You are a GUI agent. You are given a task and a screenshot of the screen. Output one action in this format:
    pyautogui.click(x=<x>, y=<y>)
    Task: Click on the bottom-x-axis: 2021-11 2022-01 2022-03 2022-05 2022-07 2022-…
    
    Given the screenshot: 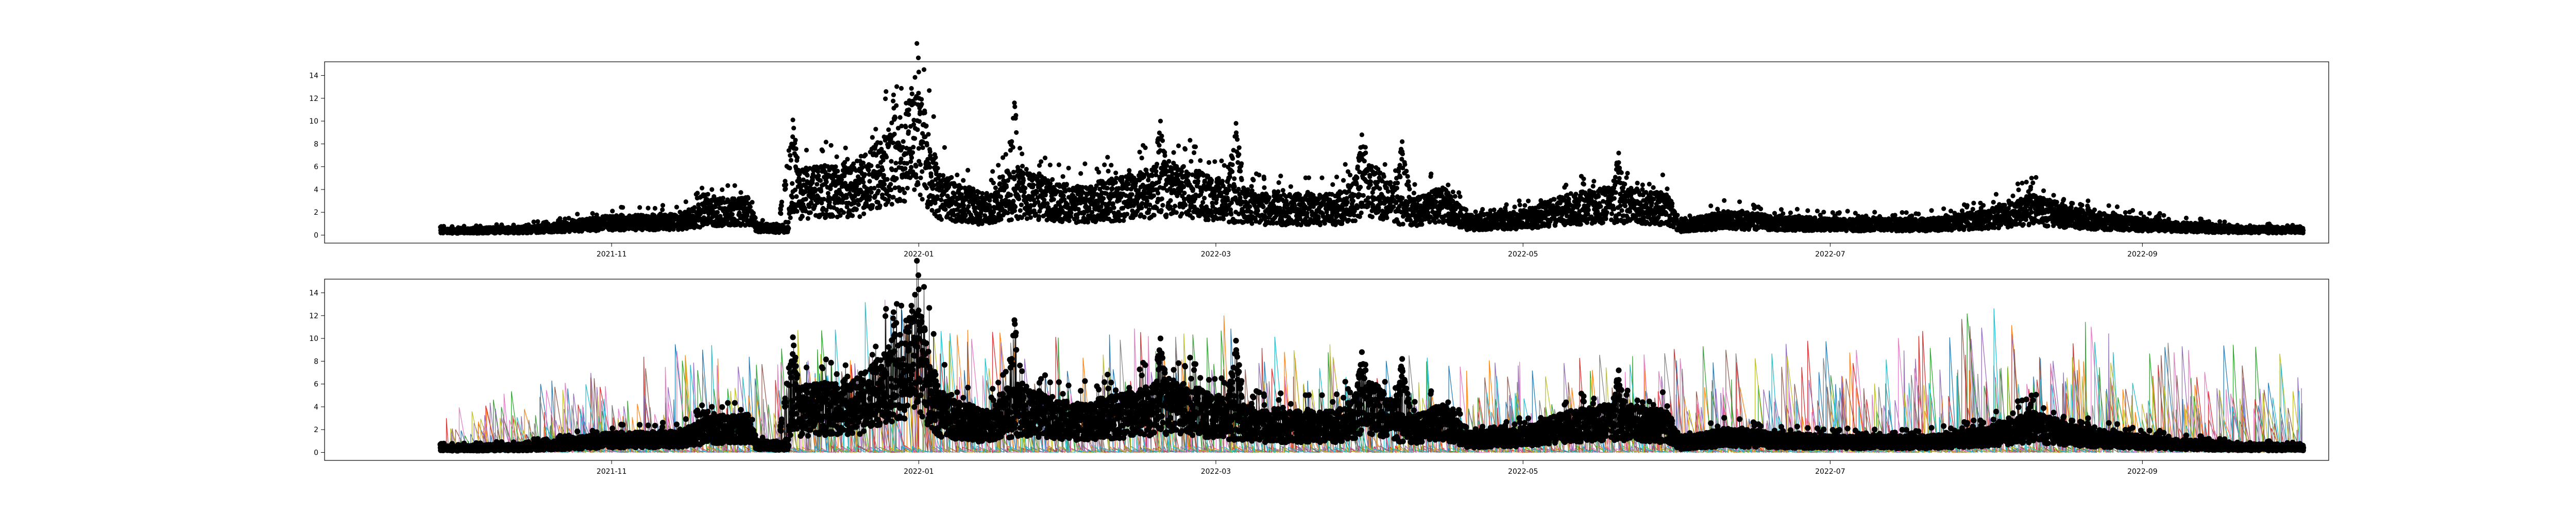 What is the action you would take?
    pyautogui.click(x=1377, y=468)
    